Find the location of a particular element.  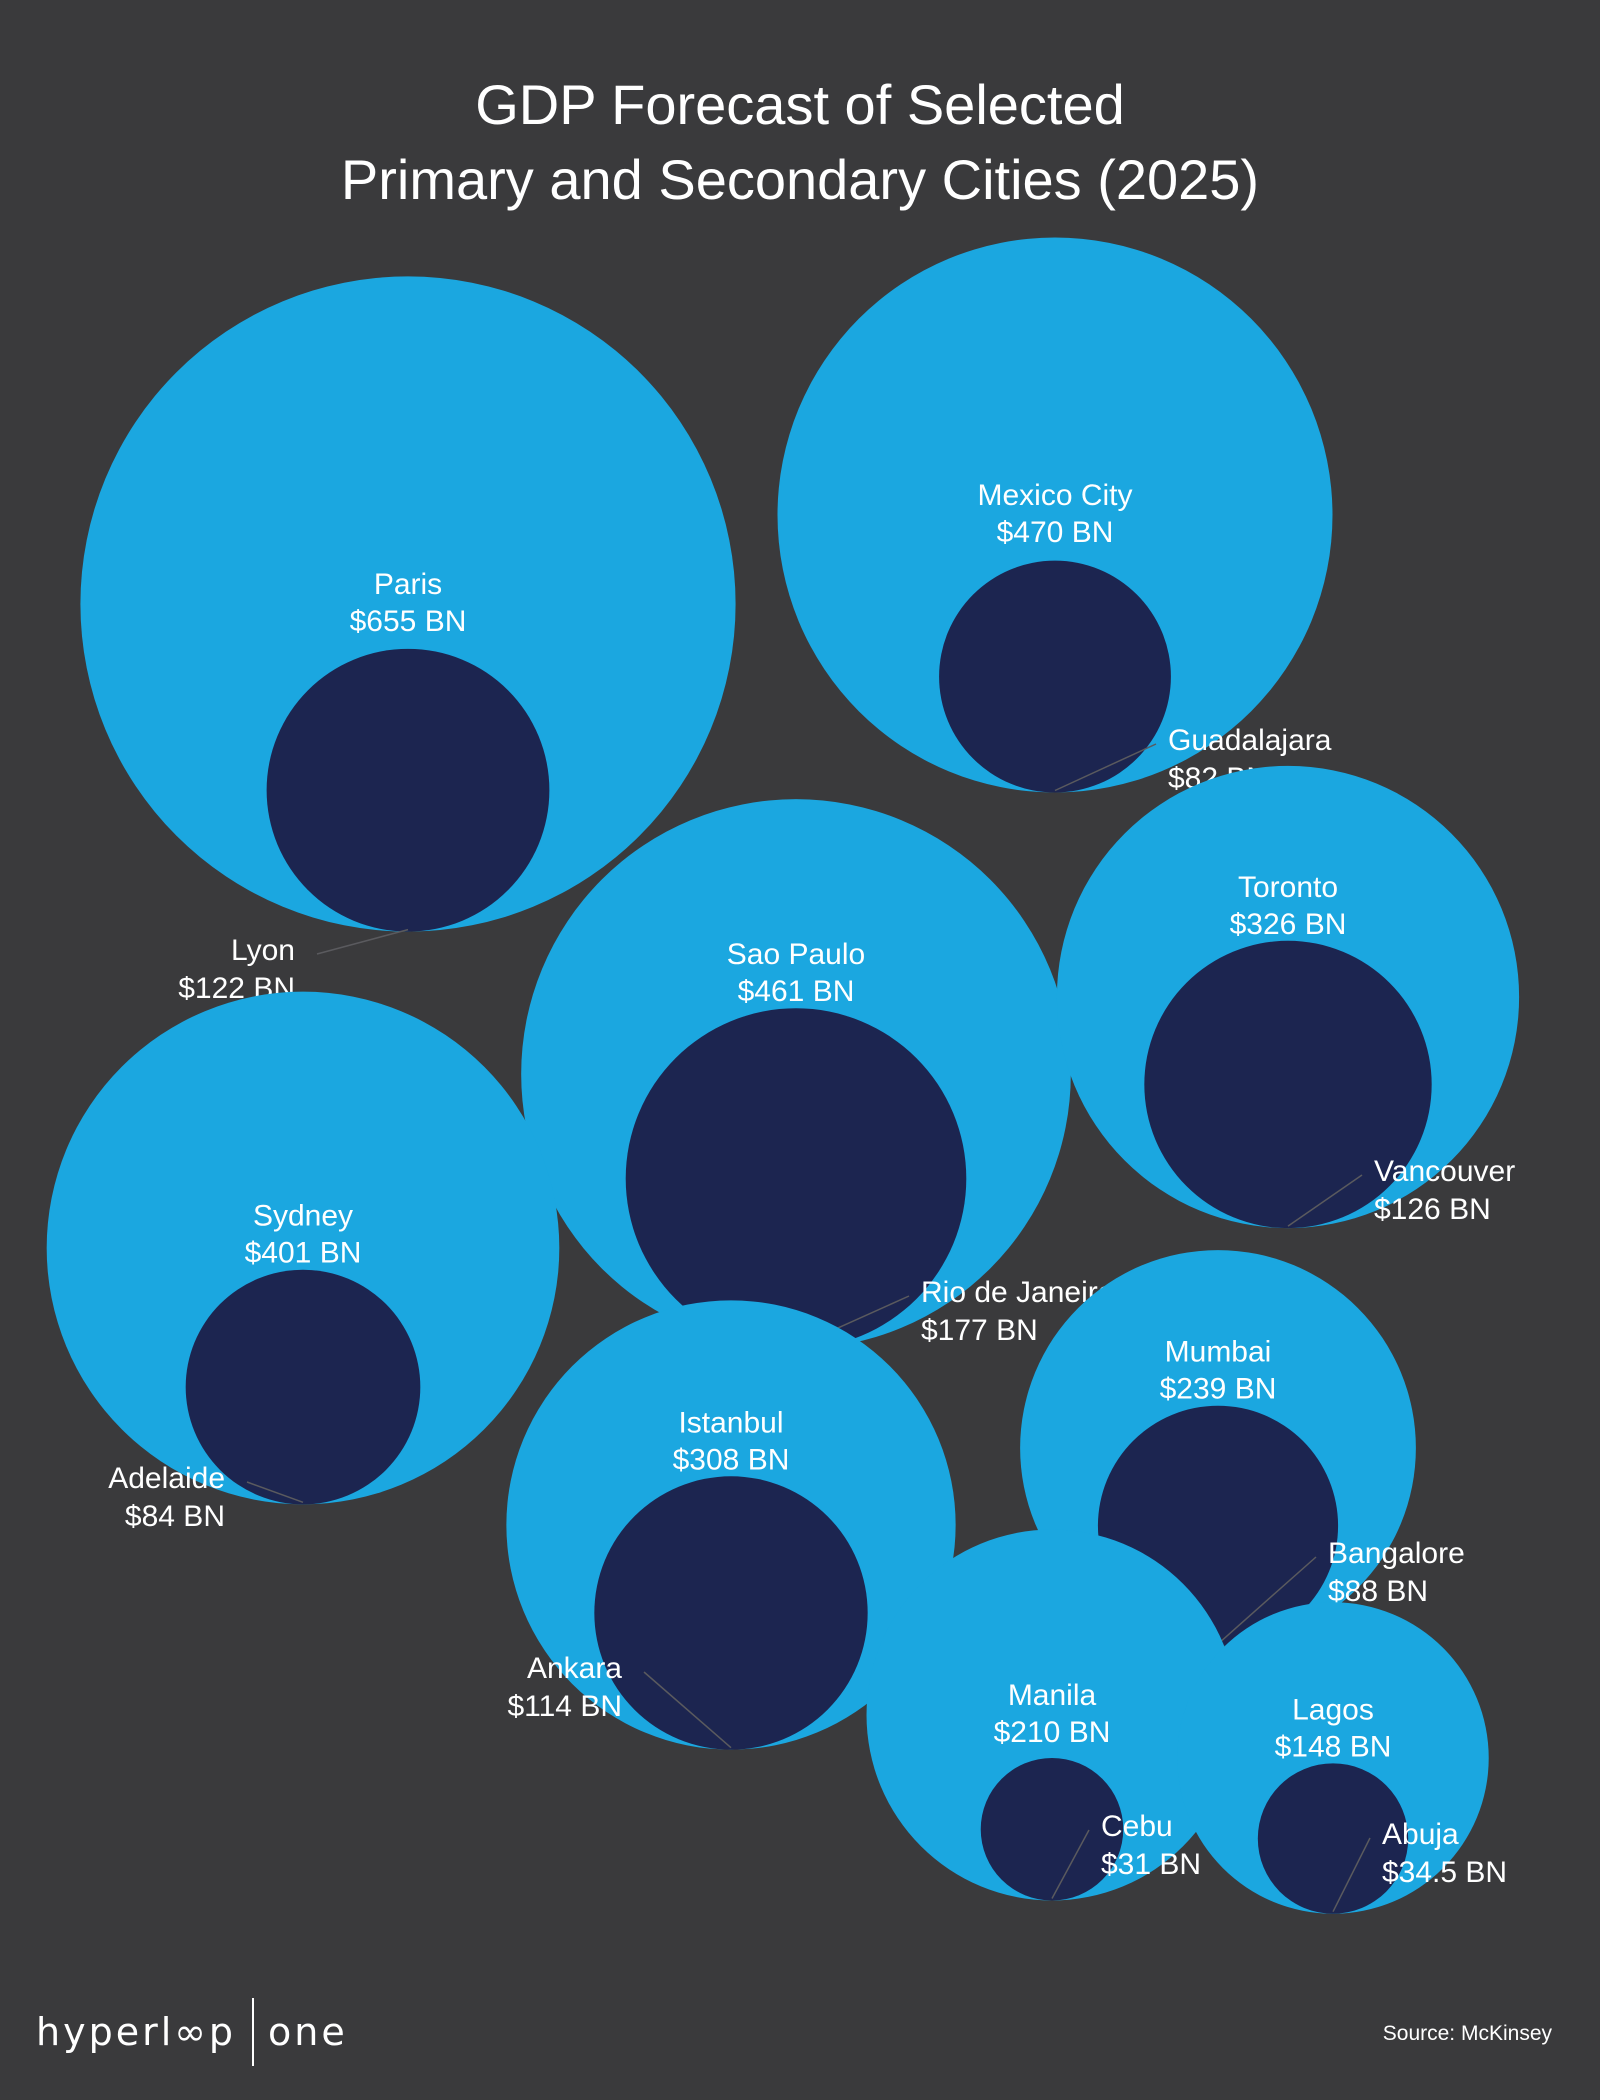

label-abuja-value: $34.5 BN is located at coordinates (1444, 1872).